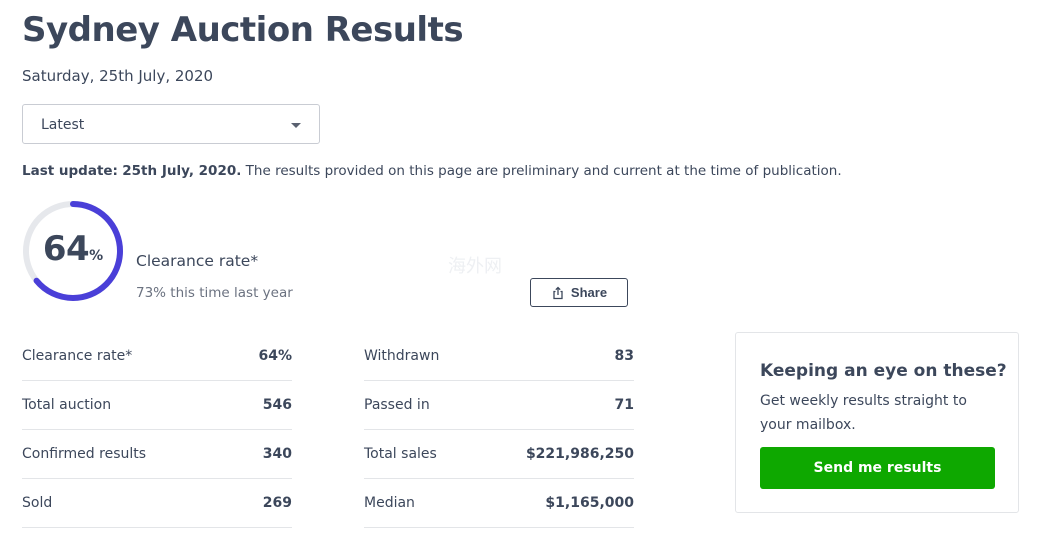 The height and width of the screenshot is (539, 1045). Describe the element at coordinates (67, 405) in the screenshot. I see `stat-label: Total auction` at that location.